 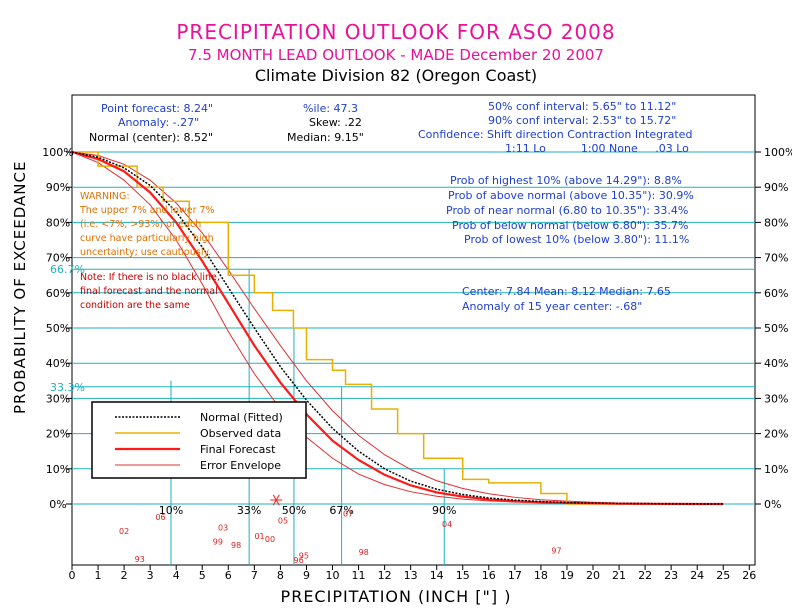 What do you see at coordinates (249, 510) in the screenshot?
I see `percentile-label: 33%` at bounding box center [249, 510].